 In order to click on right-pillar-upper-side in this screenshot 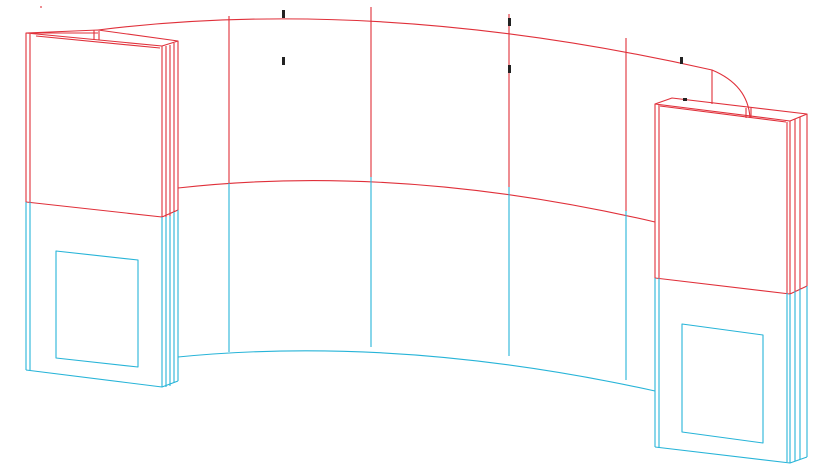, I will do `click(801, 202)`.